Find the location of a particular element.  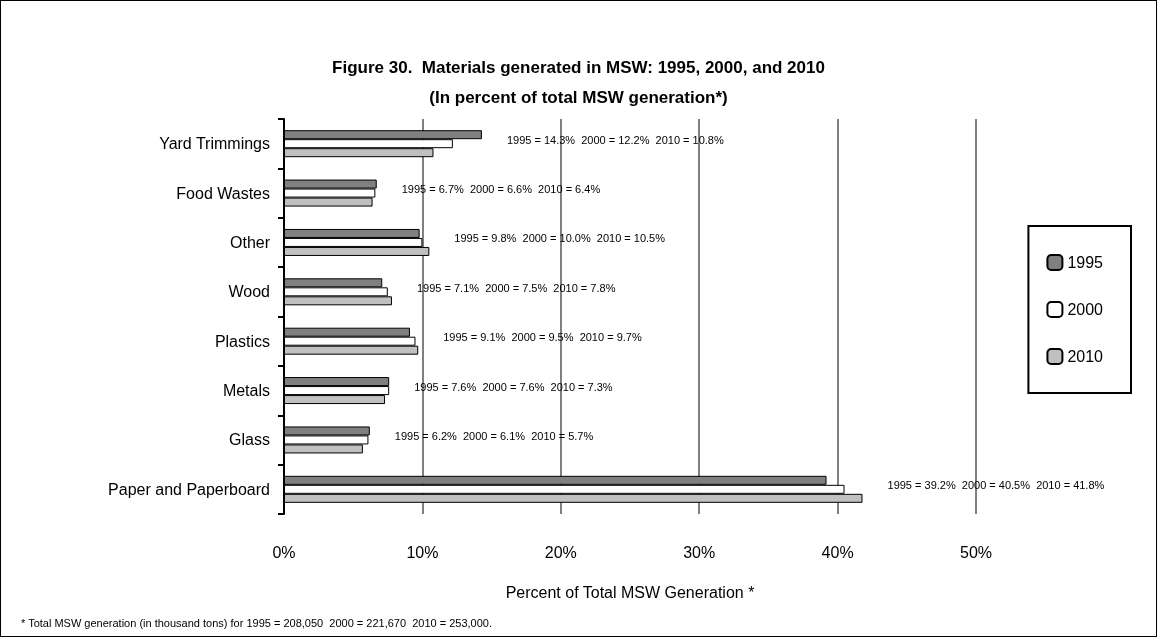

legend-label: 1995 is located at coordinates (1085, 262).